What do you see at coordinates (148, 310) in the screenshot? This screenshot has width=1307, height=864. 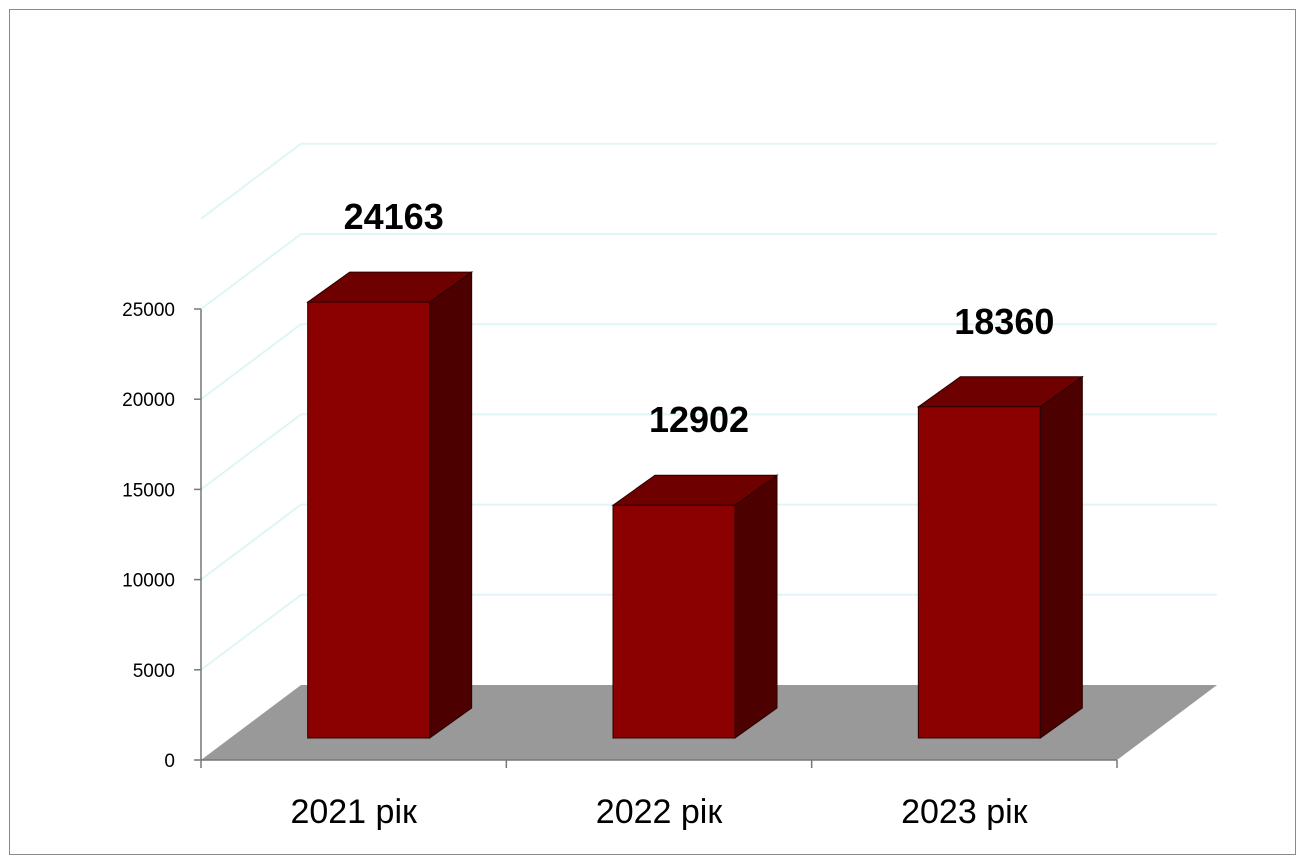 I see `y-tick-label: 25000` at bounding box center [148, 310].